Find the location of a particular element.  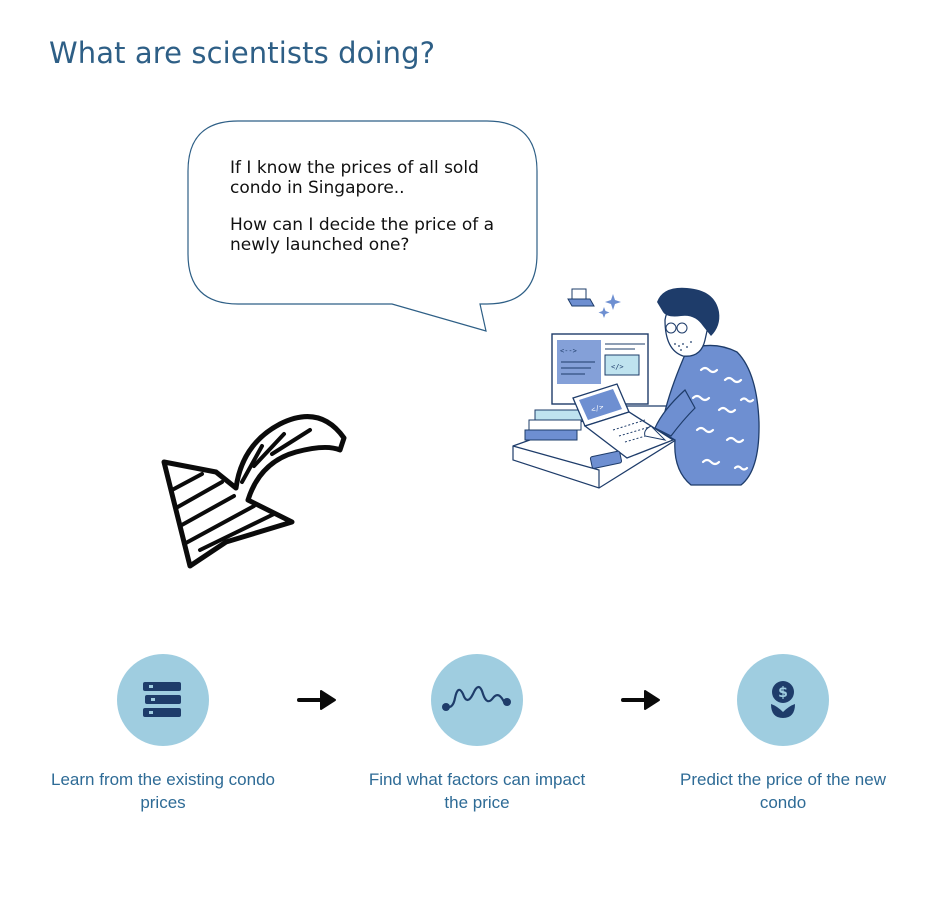

step-1-circle is located at coordinates (163, 700).